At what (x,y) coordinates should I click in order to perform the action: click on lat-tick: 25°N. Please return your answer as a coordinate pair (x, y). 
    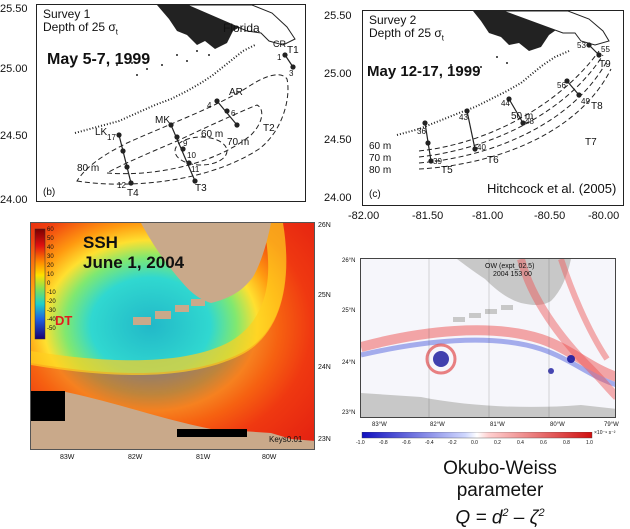
    Looking at the image, I should click on (349, 311).